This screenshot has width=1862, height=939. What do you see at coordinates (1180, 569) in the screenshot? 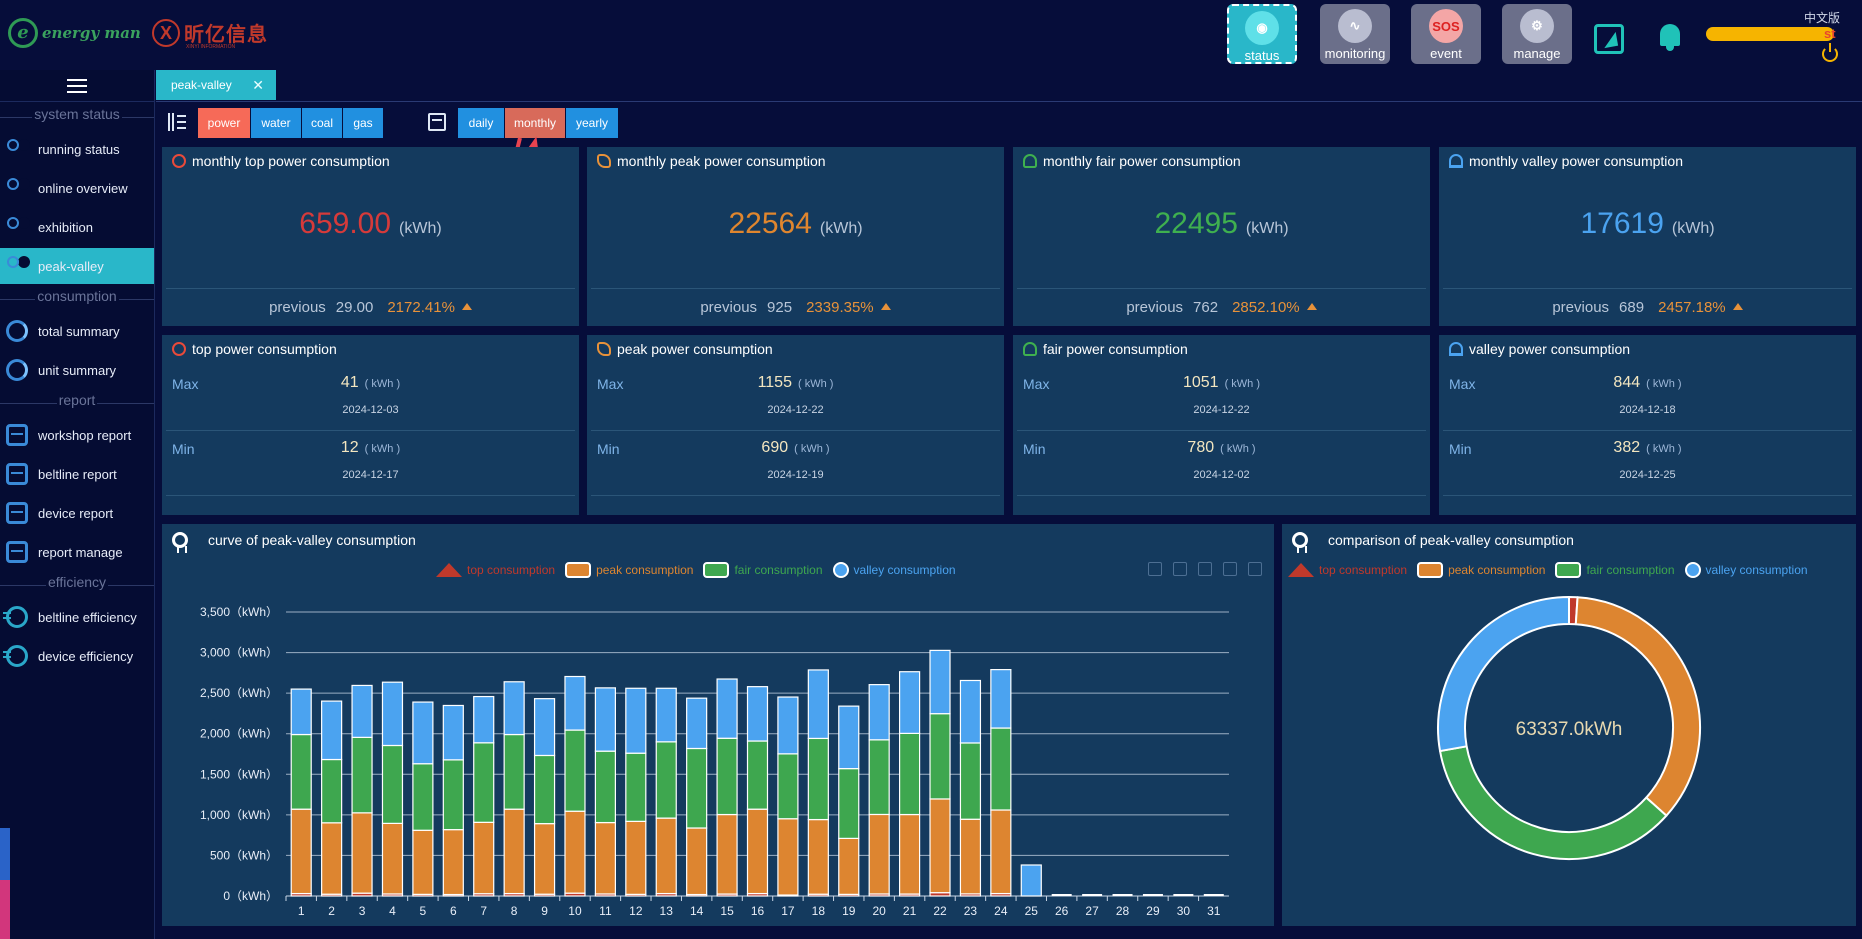
I see `line-view-icon` at bounding box center [1180, 569].